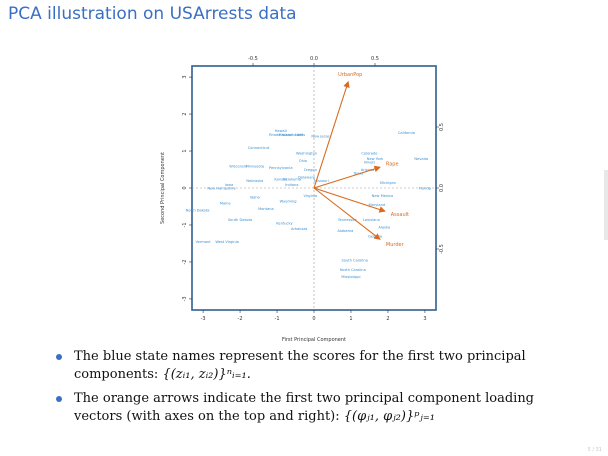  I want to click on state-score-label: Wyoming, so click(288, 201).